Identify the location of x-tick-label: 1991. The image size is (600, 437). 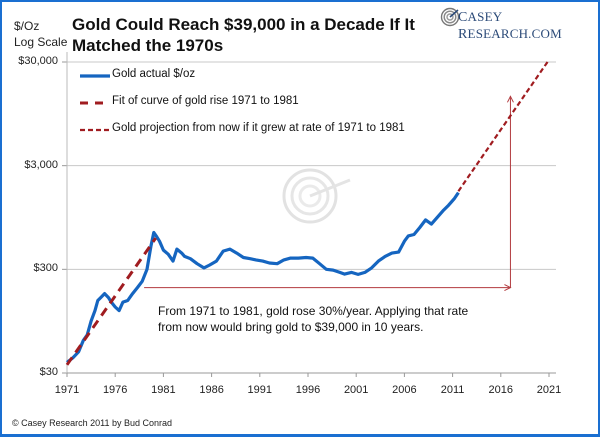
(260, 390).